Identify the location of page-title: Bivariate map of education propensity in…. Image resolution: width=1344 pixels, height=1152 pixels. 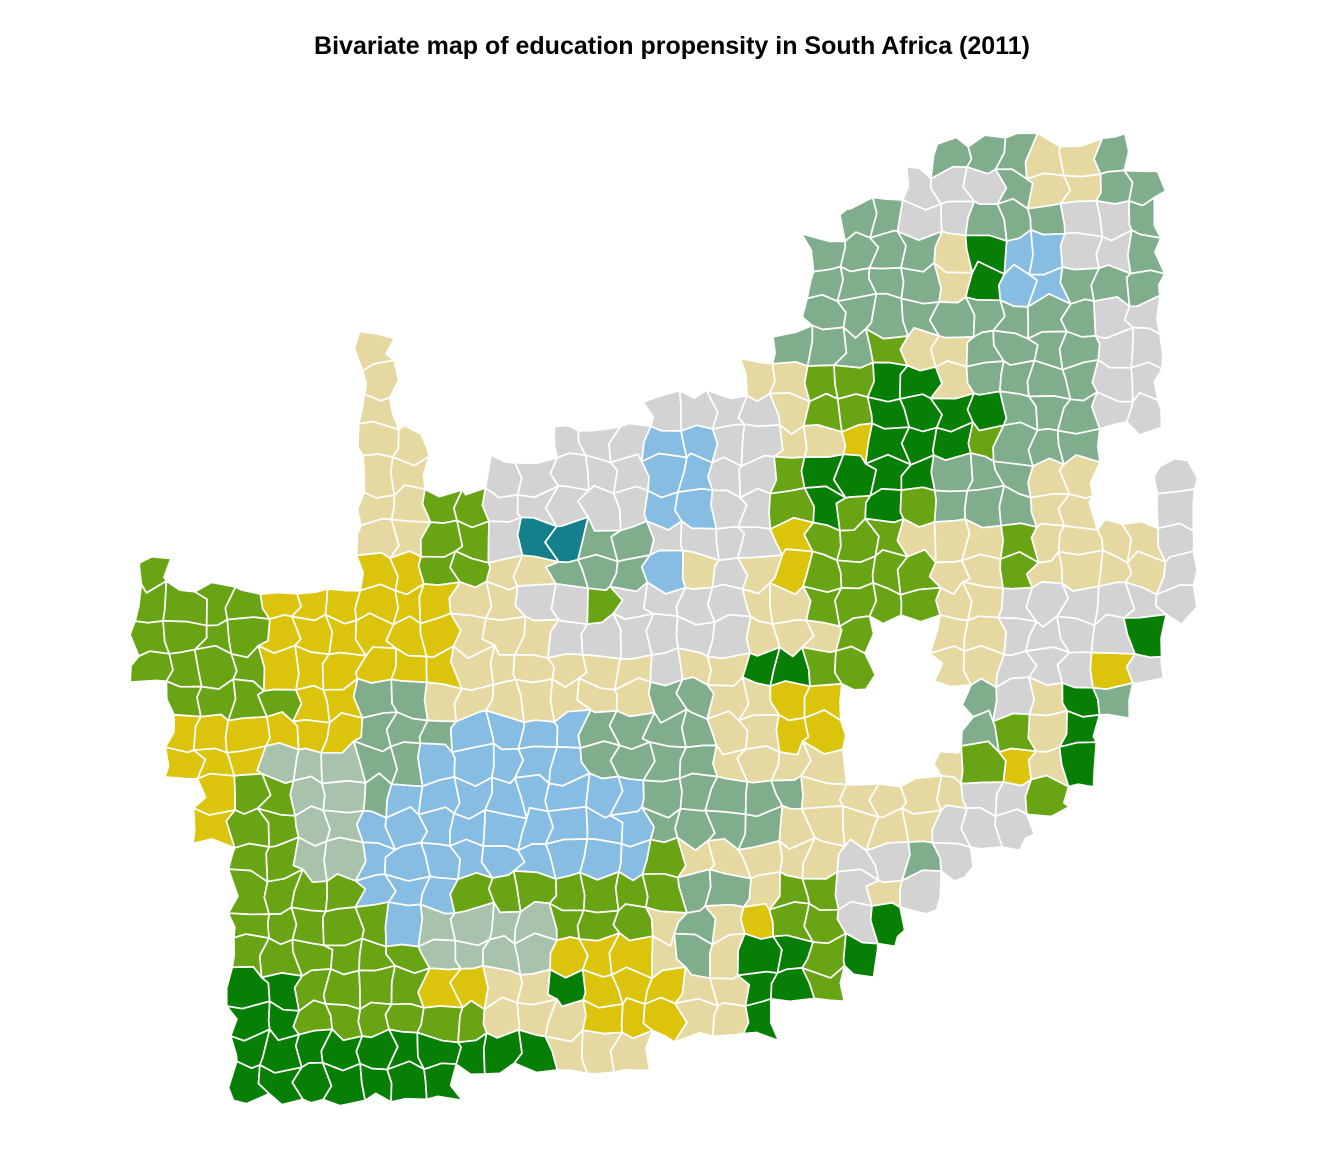
(672, 46).